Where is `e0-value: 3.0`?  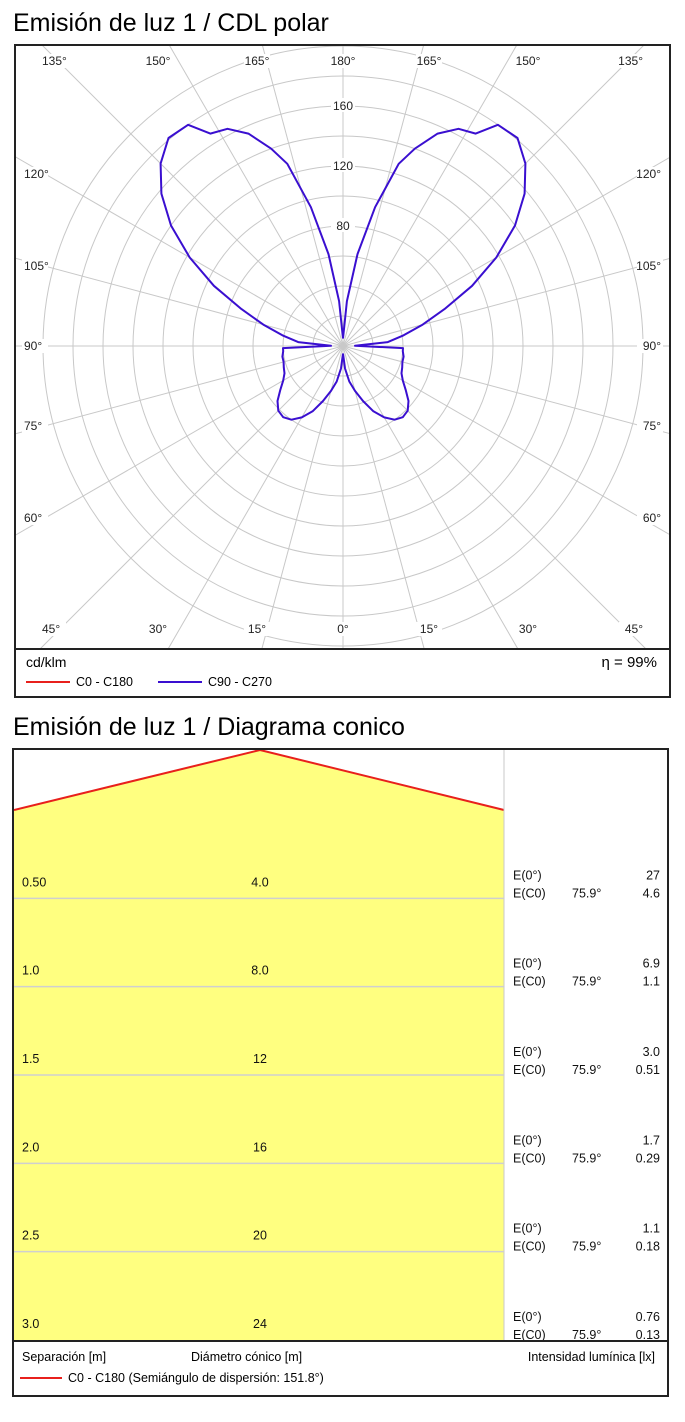
e0-value: 3.0 is located at coordinates (651, 1052).